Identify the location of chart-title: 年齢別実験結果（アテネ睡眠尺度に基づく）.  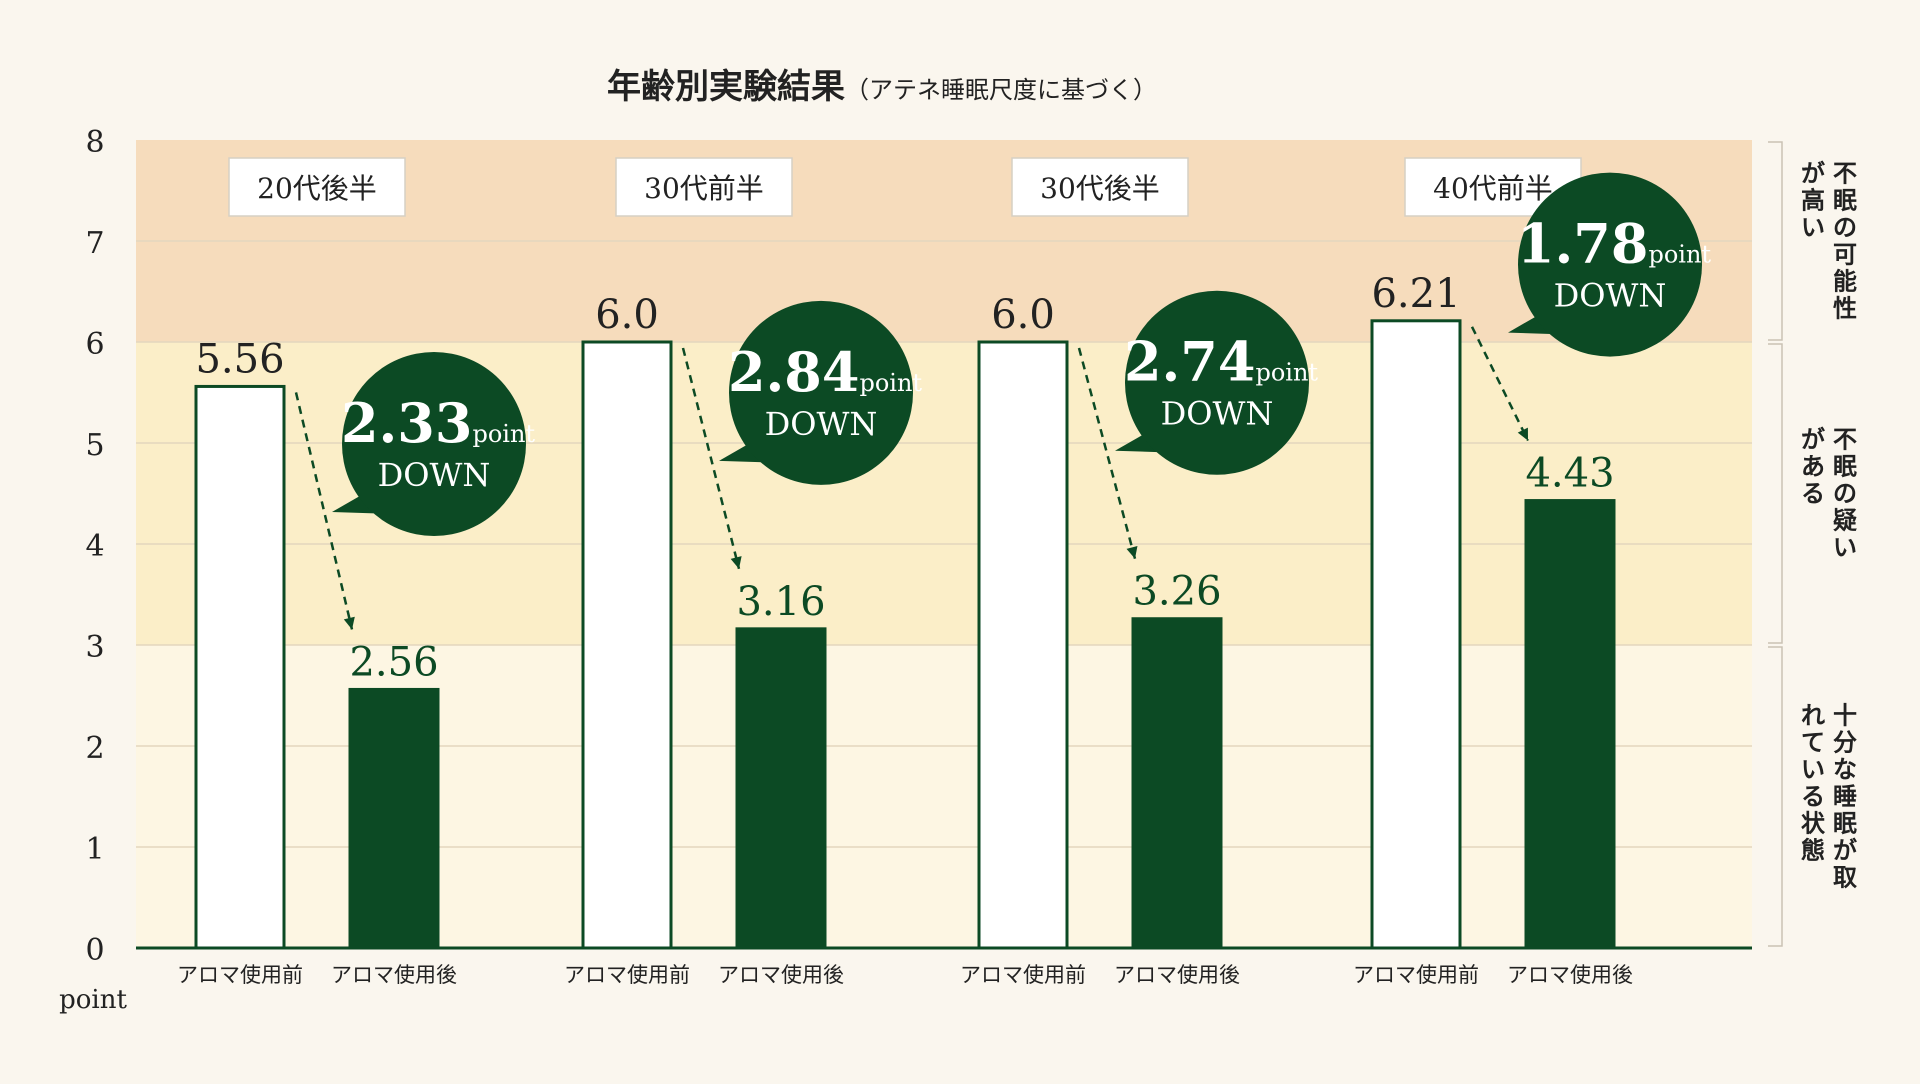
(882, 87).